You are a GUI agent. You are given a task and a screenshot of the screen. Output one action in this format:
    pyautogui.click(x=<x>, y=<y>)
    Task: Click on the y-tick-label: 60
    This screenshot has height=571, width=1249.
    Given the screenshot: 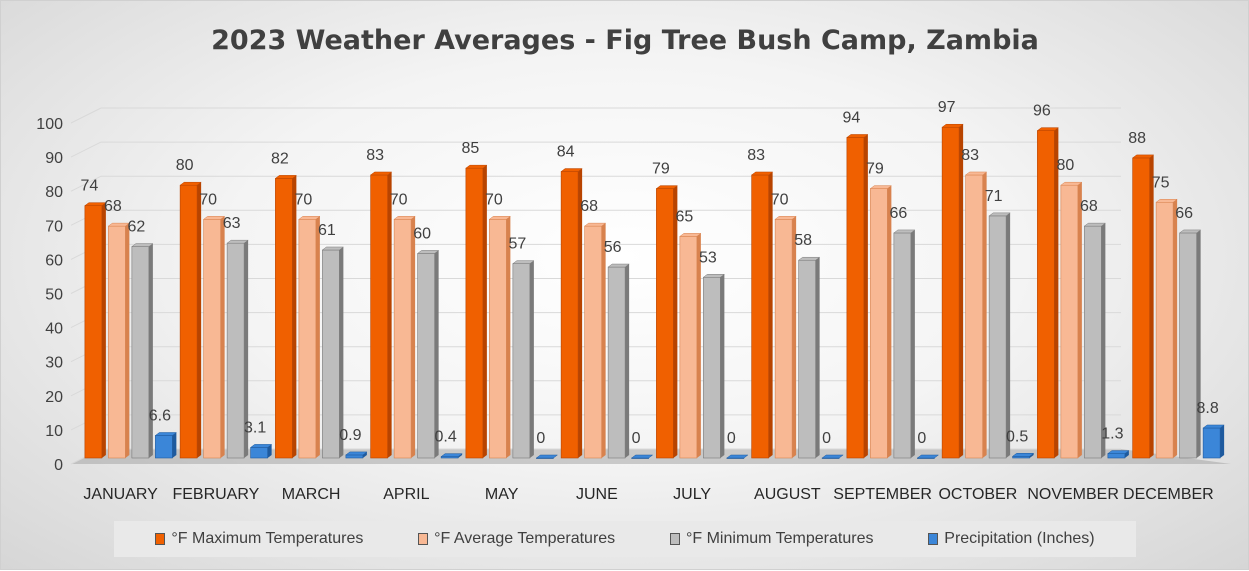 What is the action you would take?
    pyautogui.click(x=54, y=260)
    